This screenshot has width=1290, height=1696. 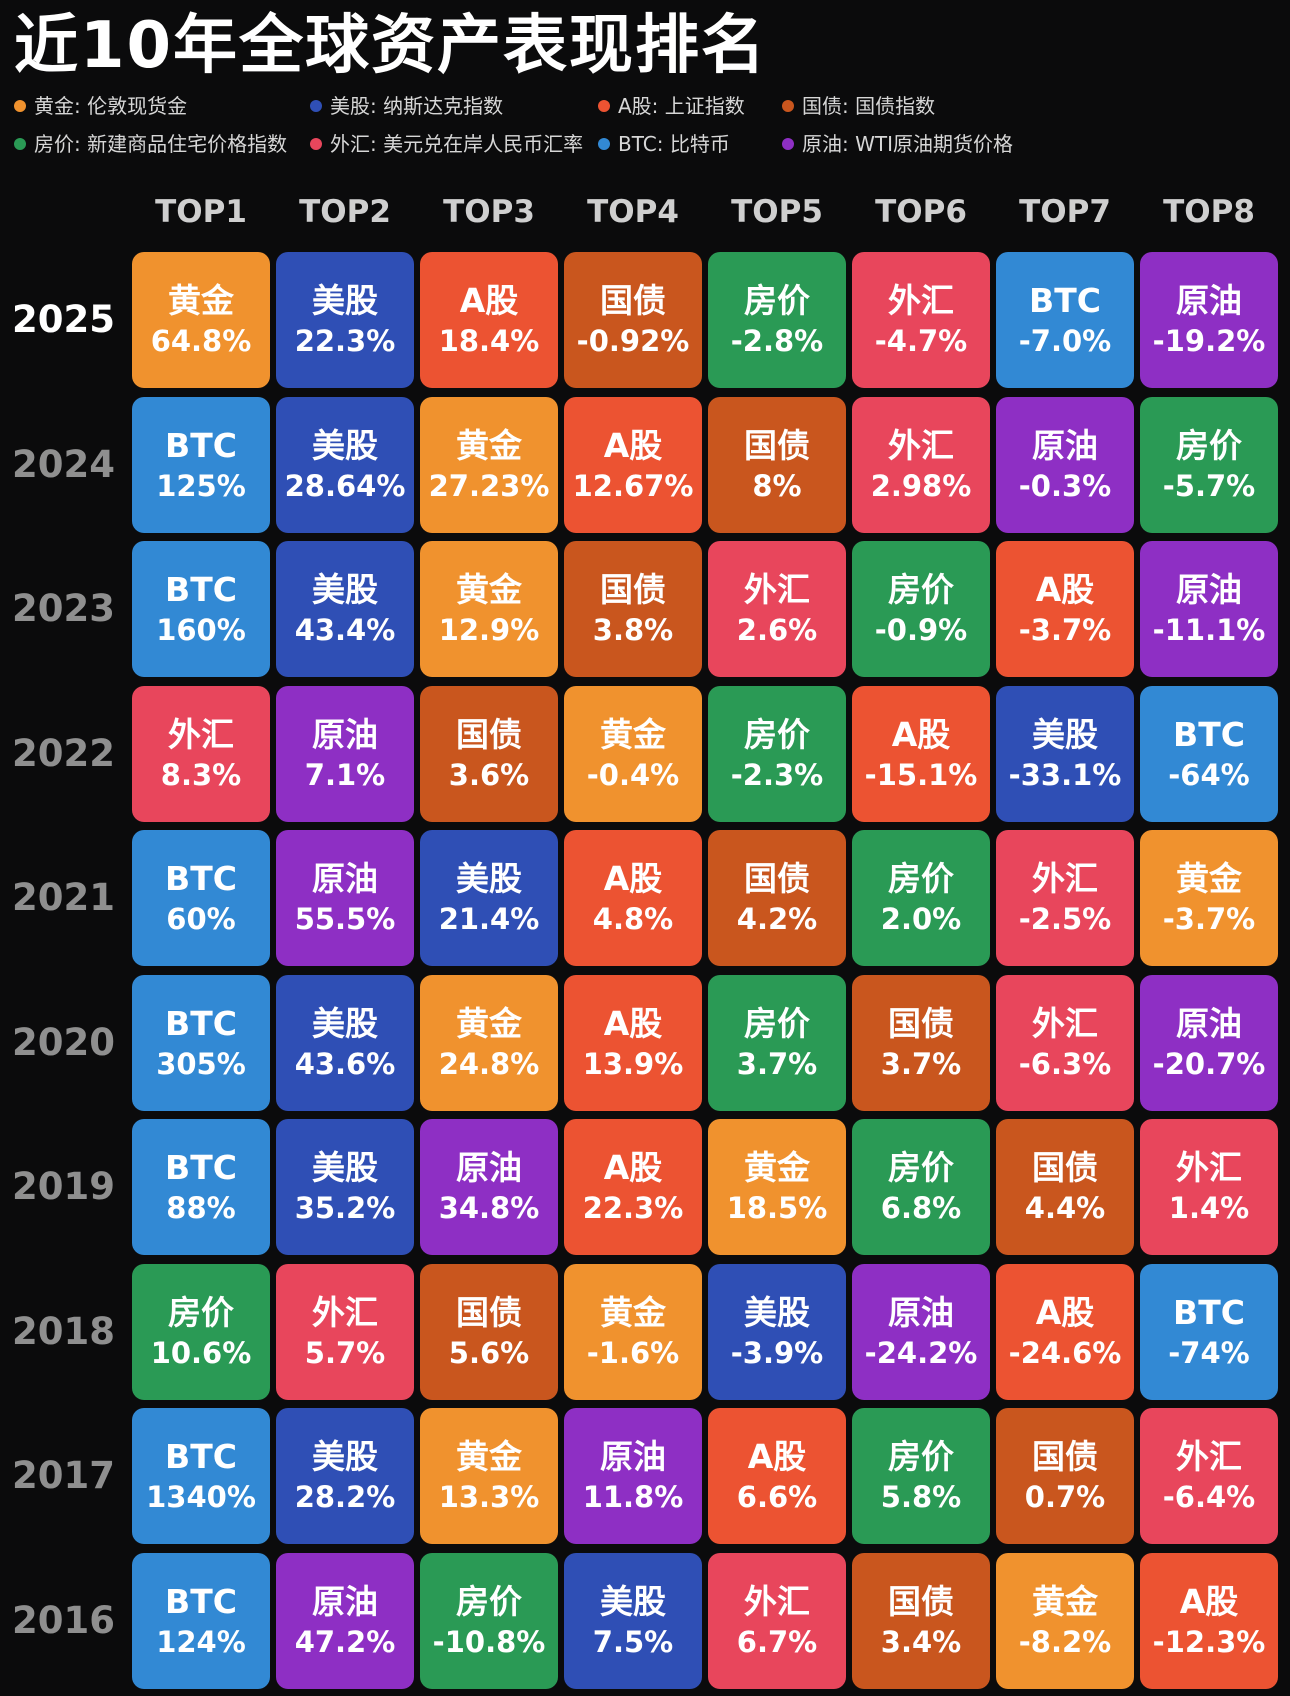 I want to click on legend-item: 美股: 纳斯达克指数, so click(x=406, y=106).